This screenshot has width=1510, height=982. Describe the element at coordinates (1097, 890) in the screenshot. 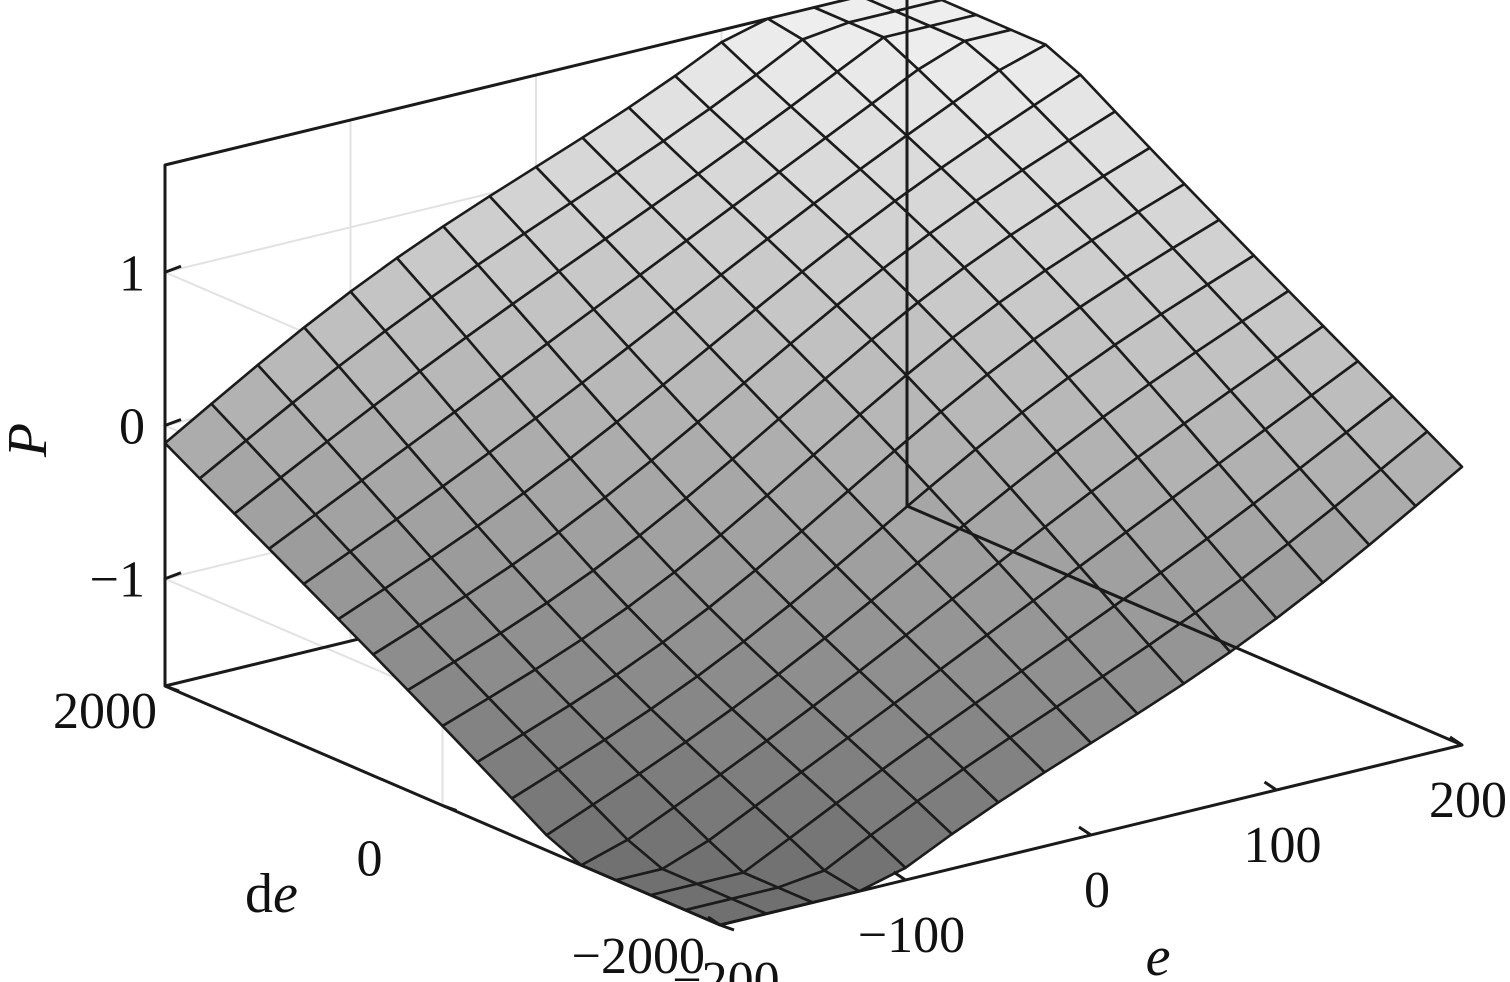

I see `x-tick-label: 0` at that location.